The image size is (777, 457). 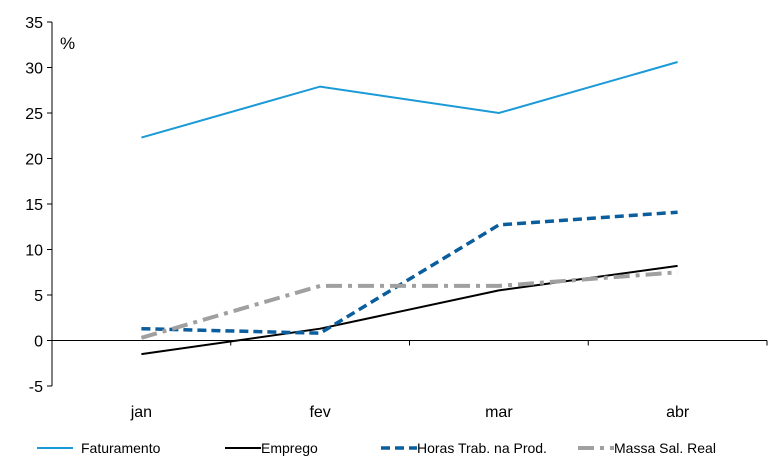 I want to click on x-tick-label: abr, so click(x=678, y=412).